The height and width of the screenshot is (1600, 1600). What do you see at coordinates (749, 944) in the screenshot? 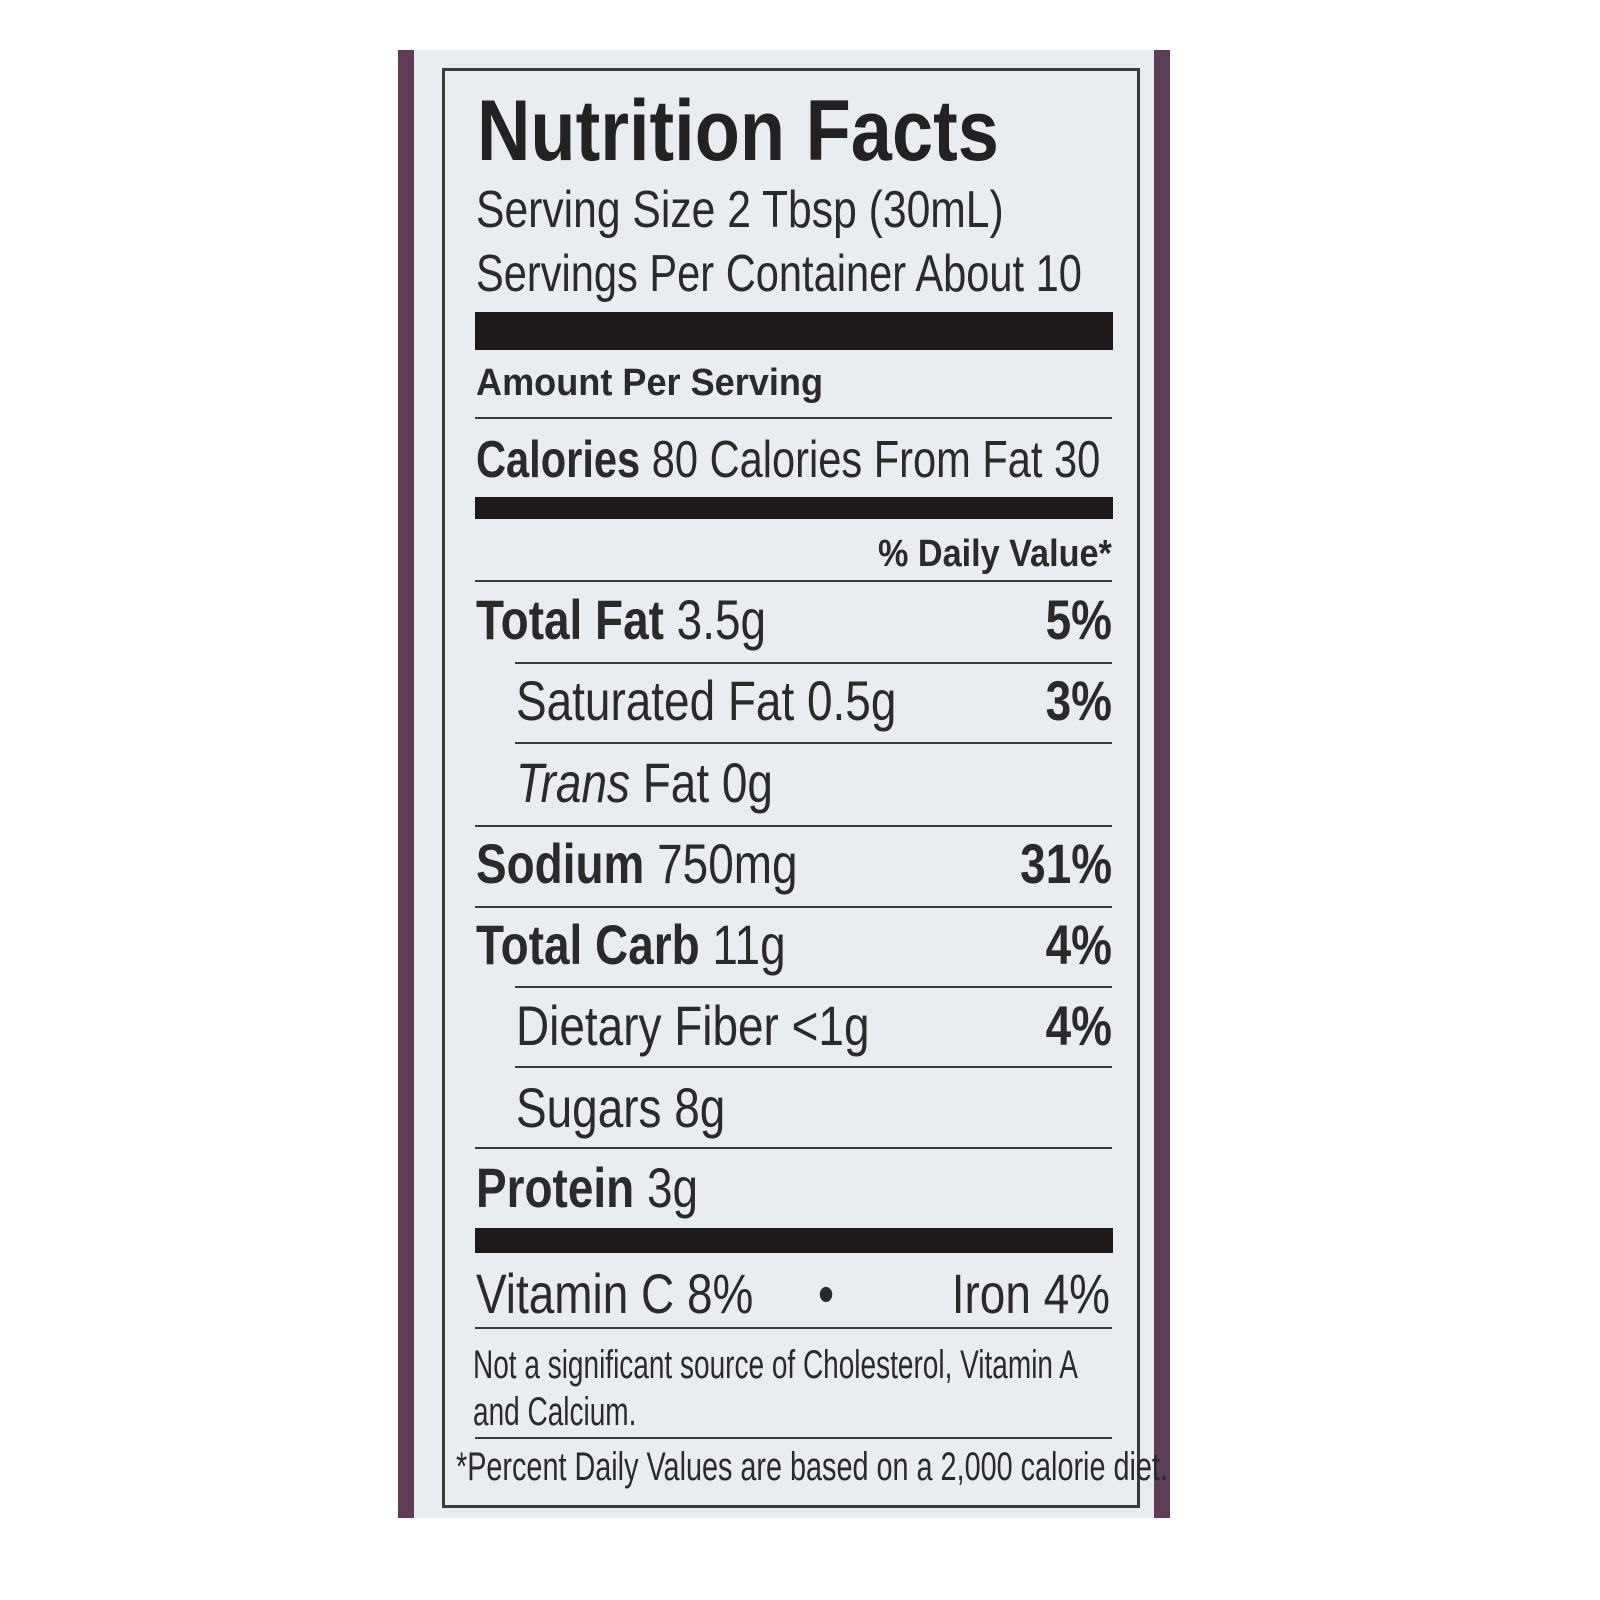
I see `nutrient-amount: 11g` at bounding box center [749, 944].